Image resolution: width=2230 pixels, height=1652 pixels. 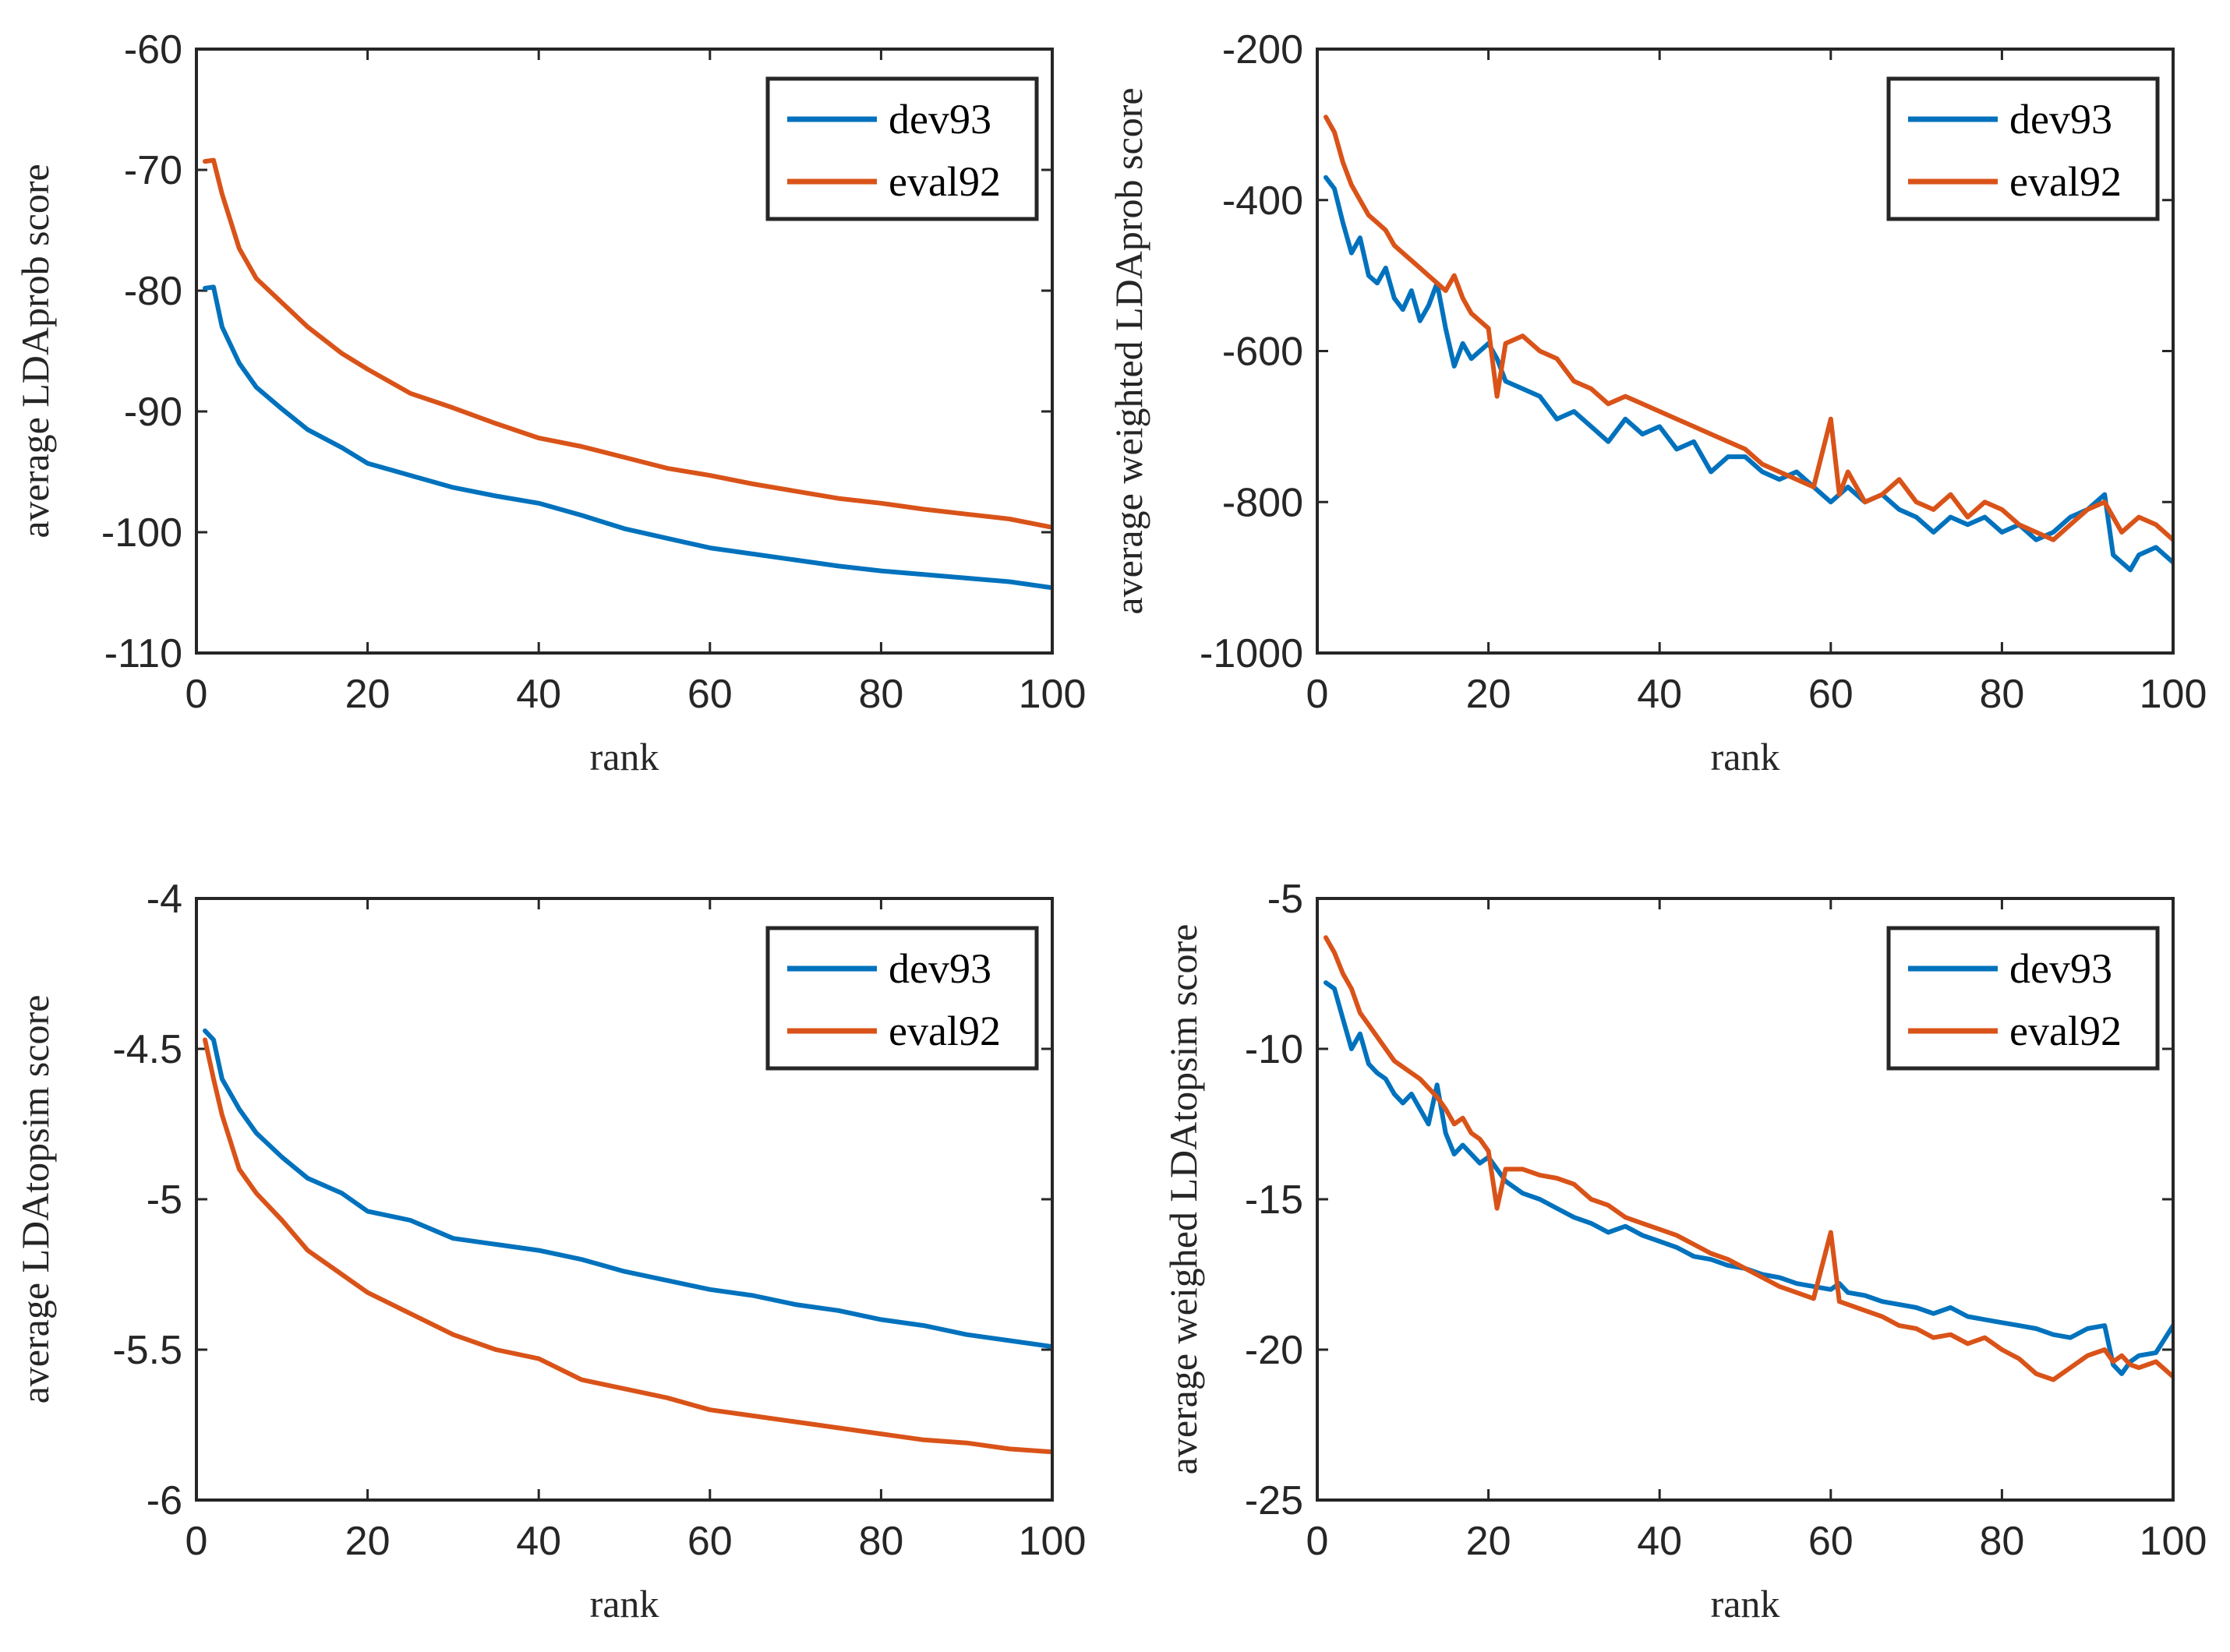 I want to click on y-tick-label: -70, so click(x=153, y=171).